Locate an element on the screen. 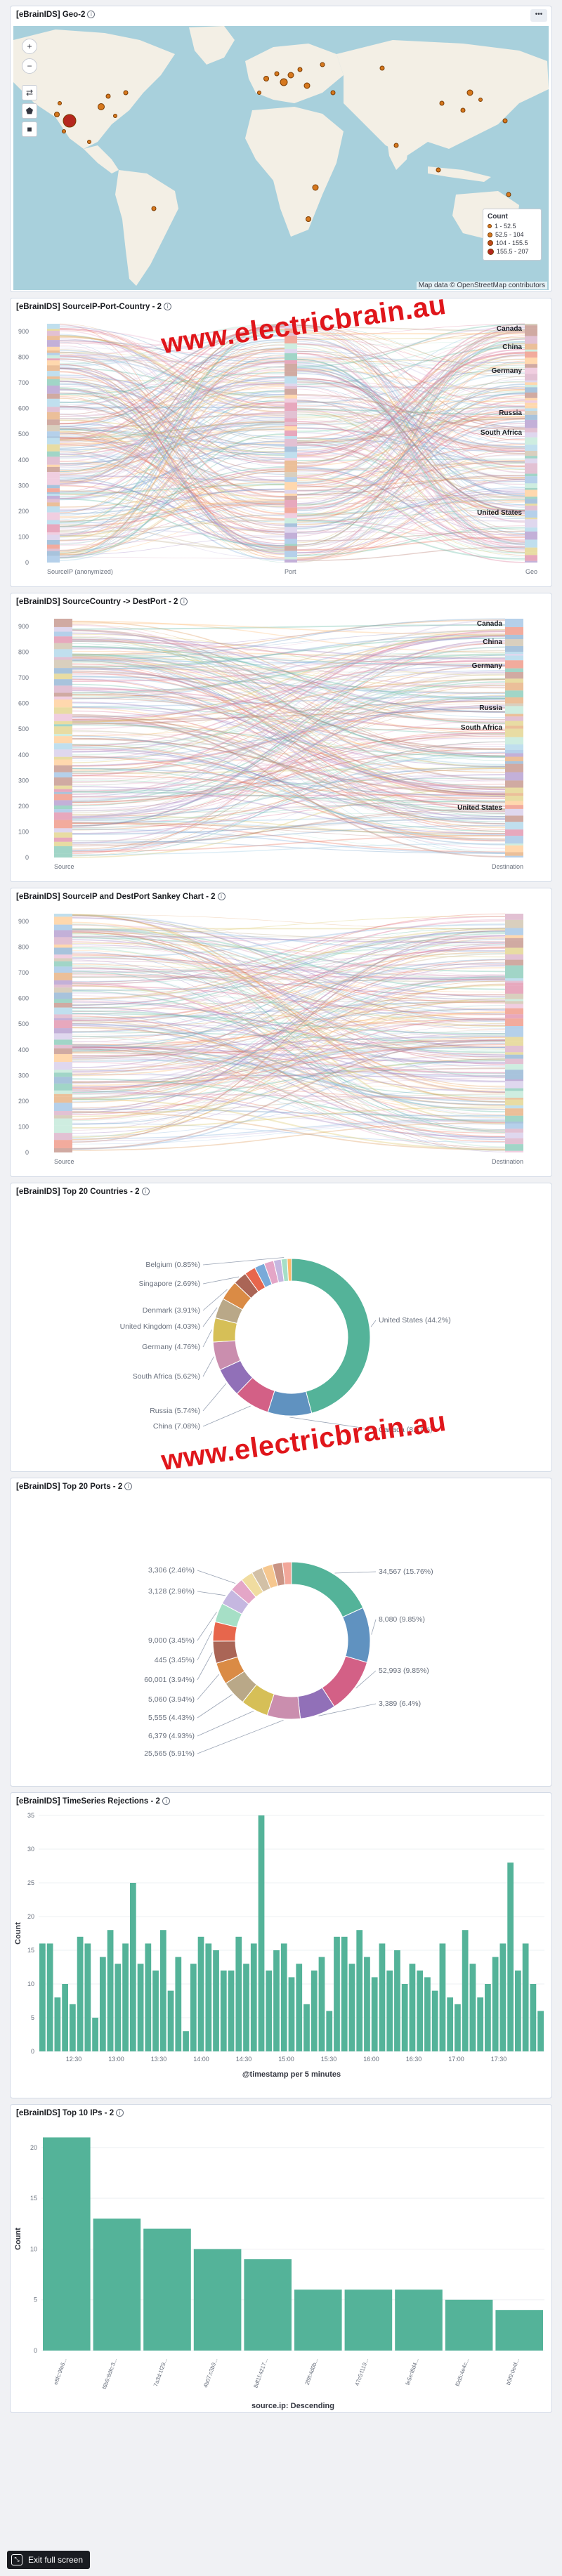 The image size is (562, 2576). map-attribution: Map data © OpenStreetMap contributors is located at coordinates (482, 285).